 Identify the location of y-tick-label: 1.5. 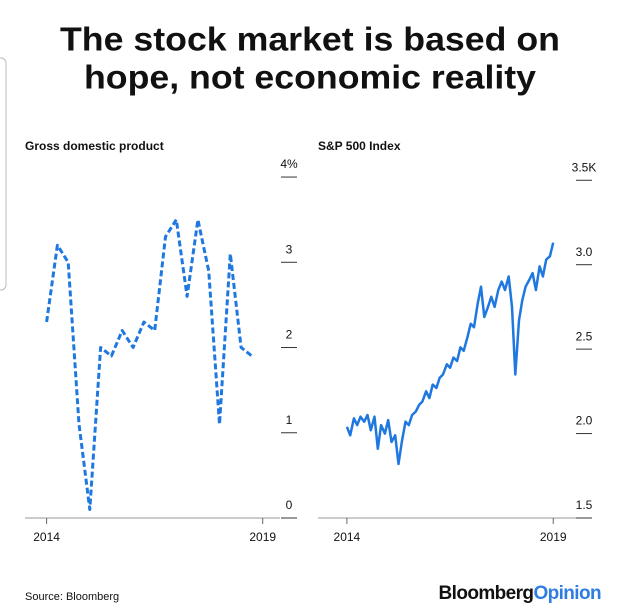
(584, 505).